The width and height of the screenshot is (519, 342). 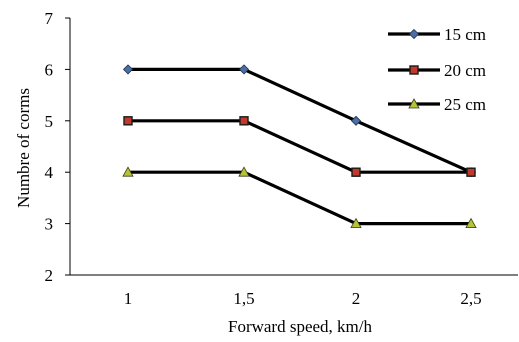 What do you see at coordinates (49, 18) in the screenshot?
I see `y-tick-label: 7` at bounding box center [49, 18].